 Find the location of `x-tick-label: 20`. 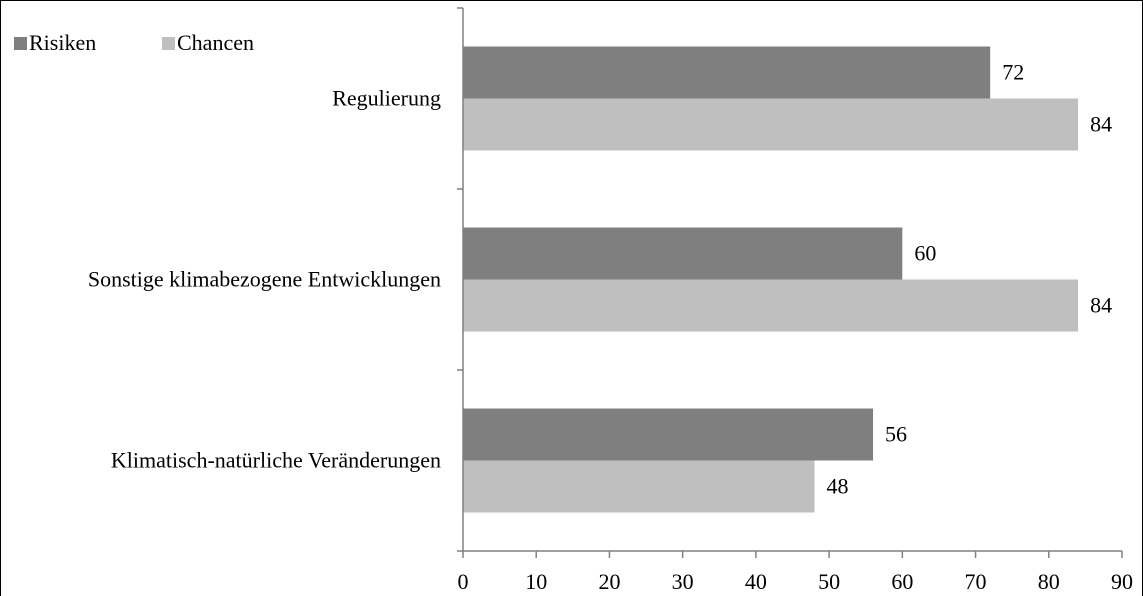

x-tick-label: 20 is located at coordinates (609, 581).